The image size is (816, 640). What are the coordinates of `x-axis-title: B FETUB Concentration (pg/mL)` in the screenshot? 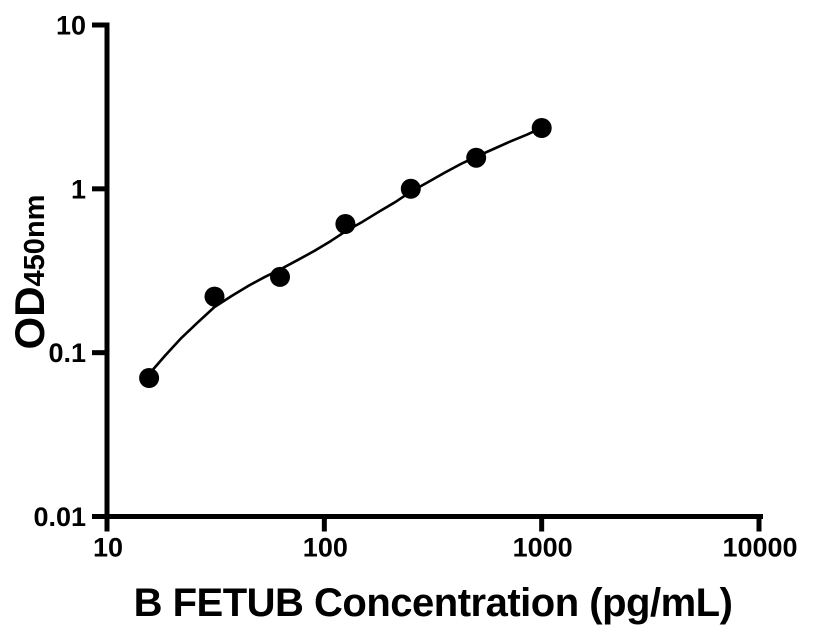 It's located at (433, 603).